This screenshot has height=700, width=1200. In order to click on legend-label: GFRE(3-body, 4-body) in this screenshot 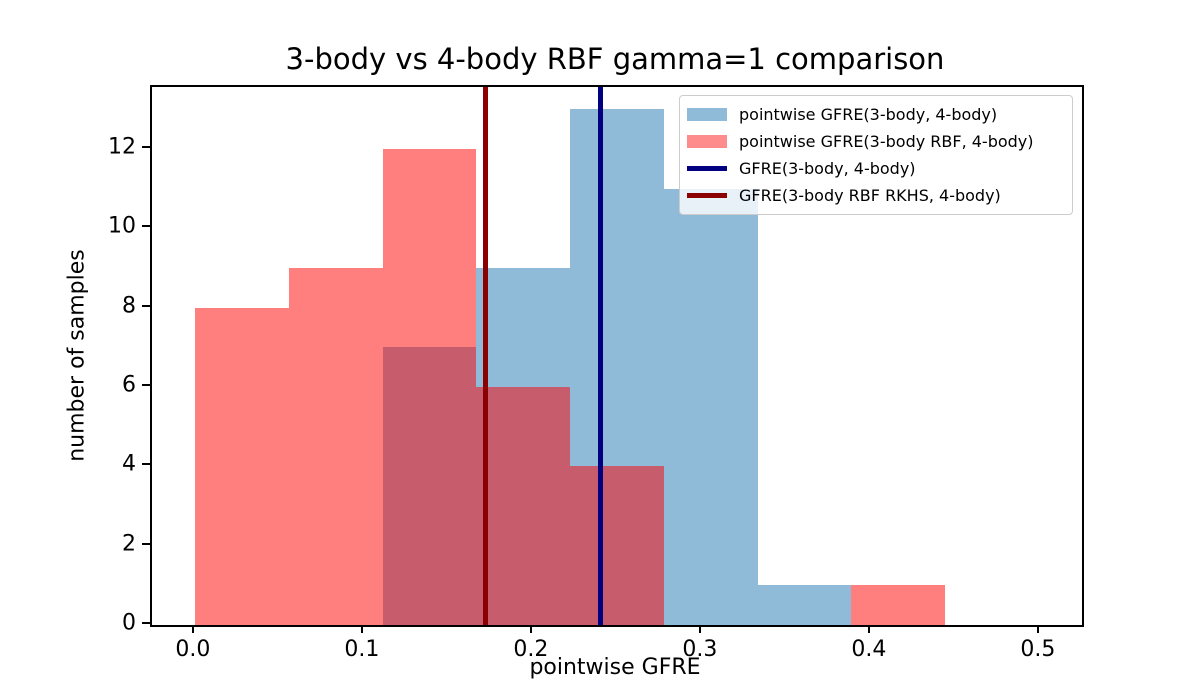, I will do `click(827, 168)`.